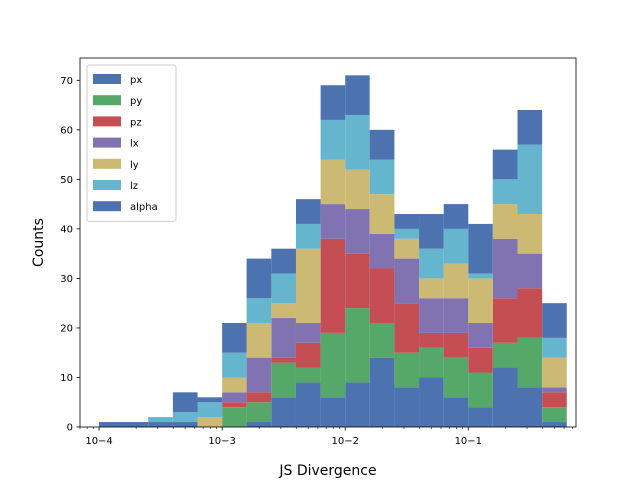 The width and height of the screenshot is (640, 480). I want to click on legend-label-pz: pz, so click(136, 122).